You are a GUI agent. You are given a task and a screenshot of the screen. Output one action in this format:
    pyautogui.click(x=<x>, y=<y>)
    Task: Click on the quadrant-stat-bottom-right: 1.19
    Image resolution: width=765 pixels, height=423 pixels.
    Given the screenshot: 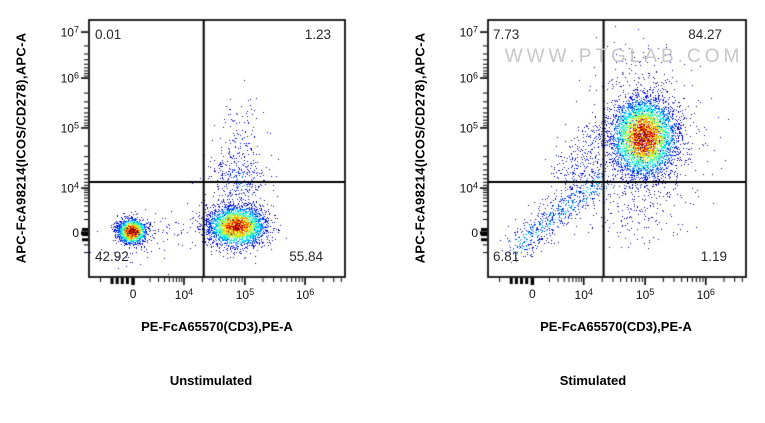 What is the action you would take?
    pyautogui.click(x=713, y=256)
    